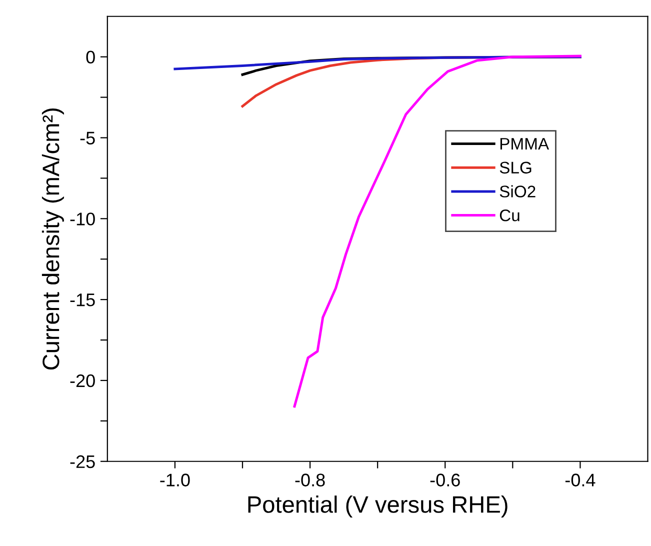 The width and height of the screenshot is (651, 546). What do you see at coordinates (82, 381) in the screenshot?
I see `y-tick-label: -20` at bounding box center [82, 381].